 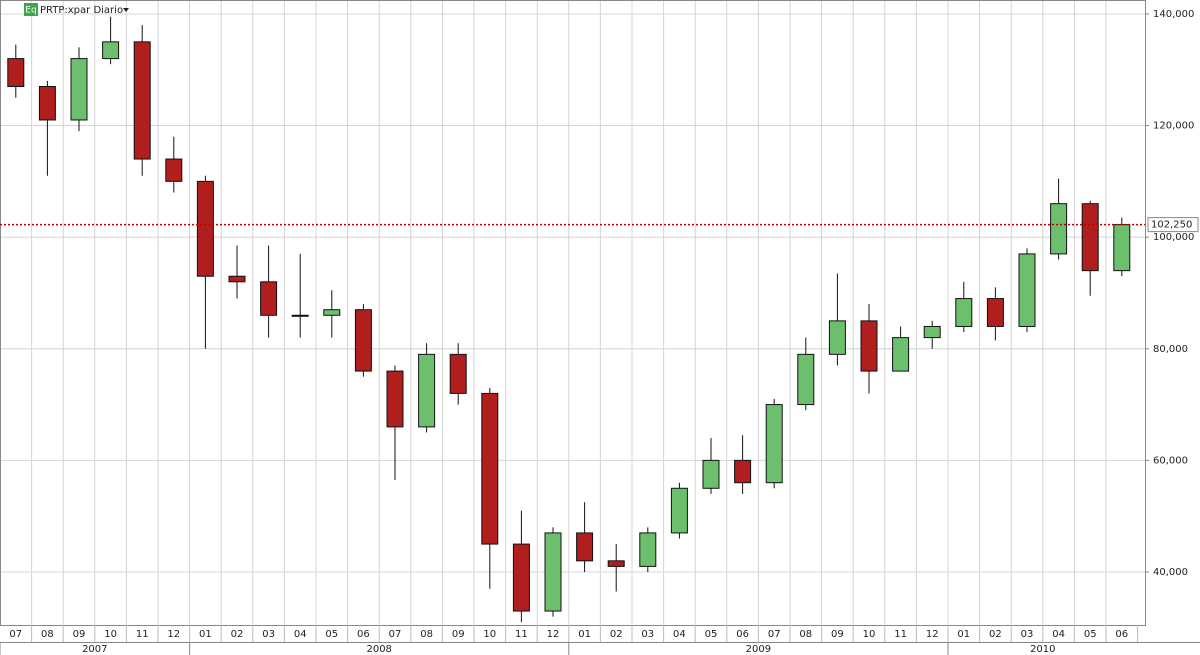 What do you see at coordinates (1170, 572) in the screenshot?
I see `y-tick-label: 40,000` at bounding box center [1170, 572].